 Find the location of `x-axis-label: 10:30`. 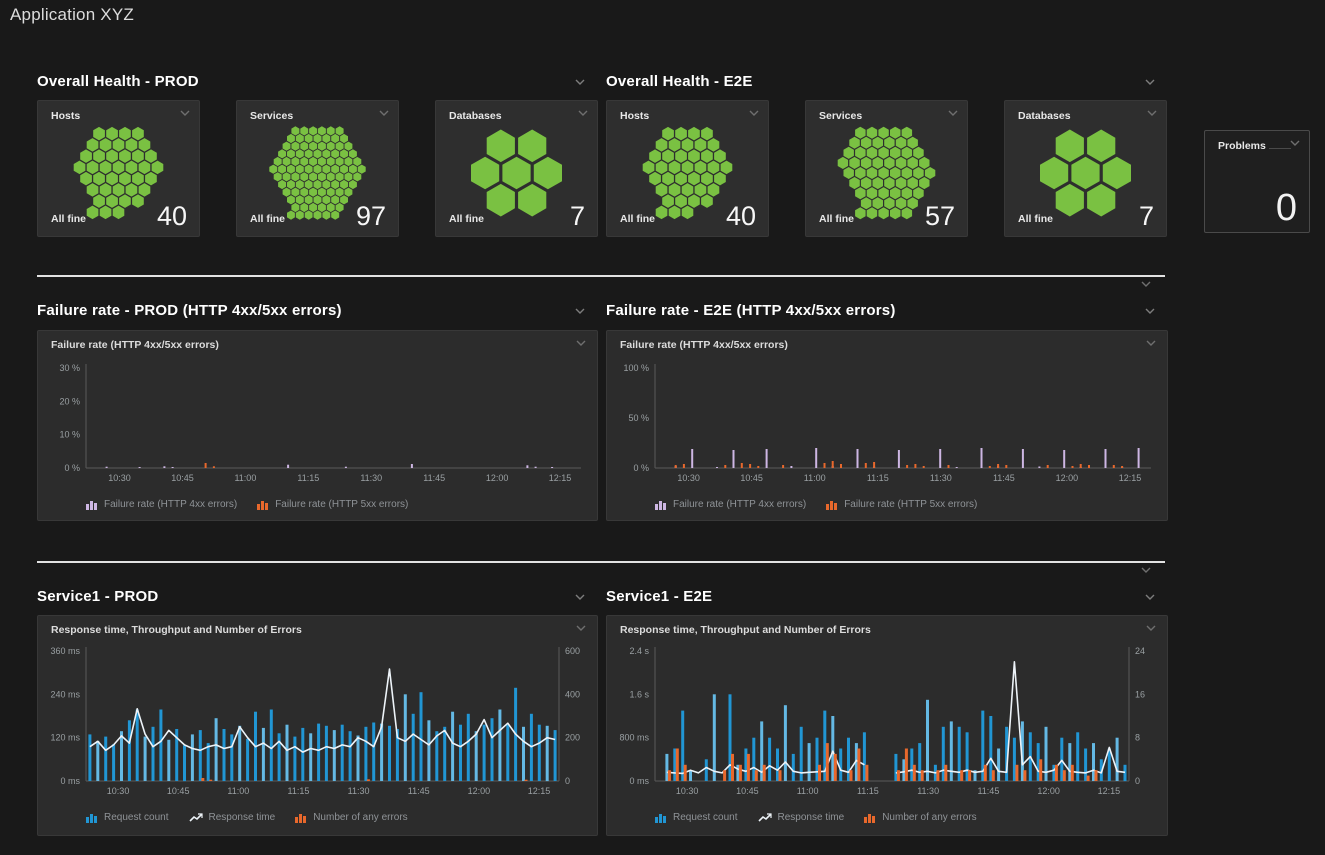

x-axis-label: 10:30 is located at coordinates (687, 791).